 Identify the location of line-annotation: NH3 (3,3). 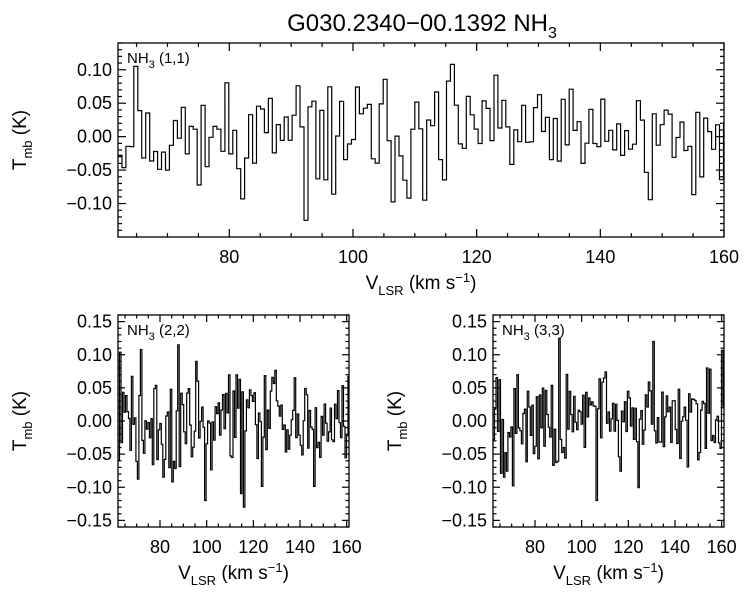
(533, 332).